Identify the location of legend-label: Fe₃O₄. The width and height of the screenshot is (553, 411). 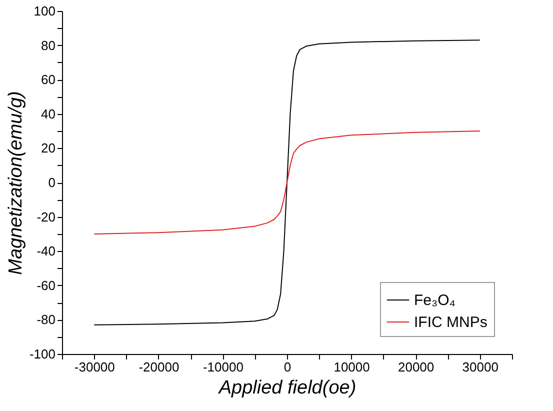
(435, 300).